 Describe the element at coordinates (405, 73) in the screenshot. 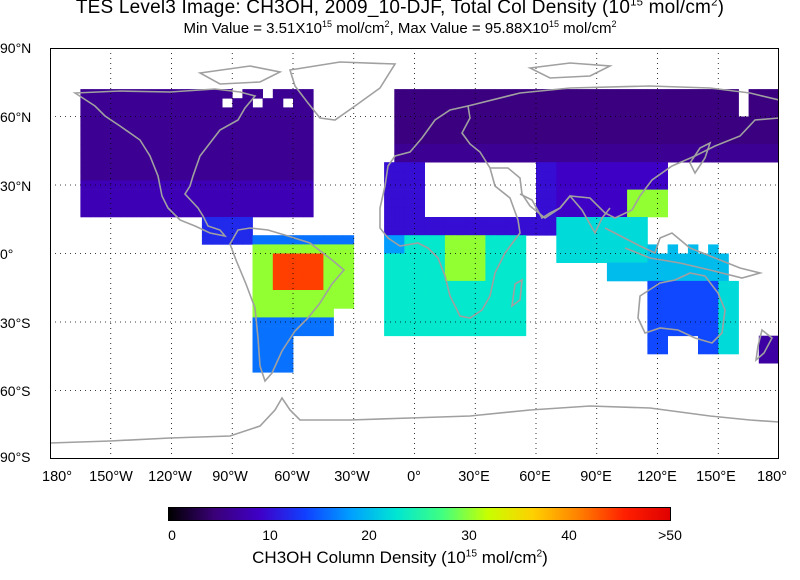

I see `arctic-islands-coast` at that location.